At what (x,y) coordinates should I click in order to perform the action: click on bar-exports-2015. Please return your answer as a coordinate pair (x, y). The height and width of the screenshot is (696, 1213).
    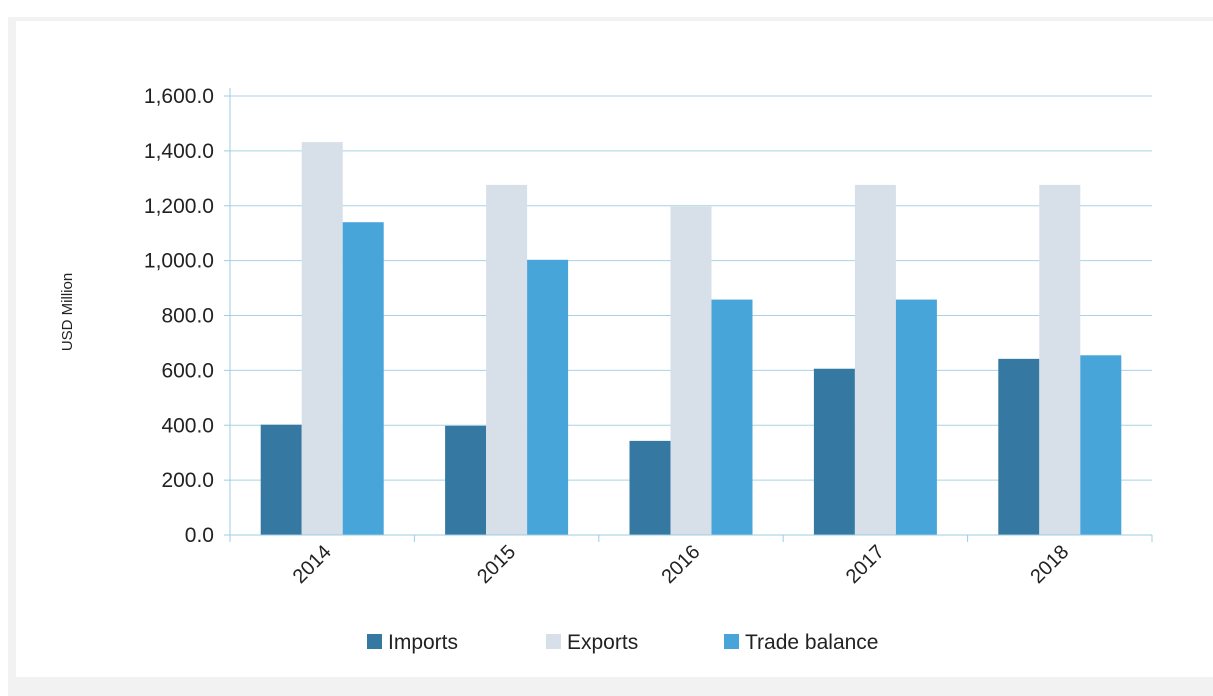
    Looking at the image, I should click on (507, 359).